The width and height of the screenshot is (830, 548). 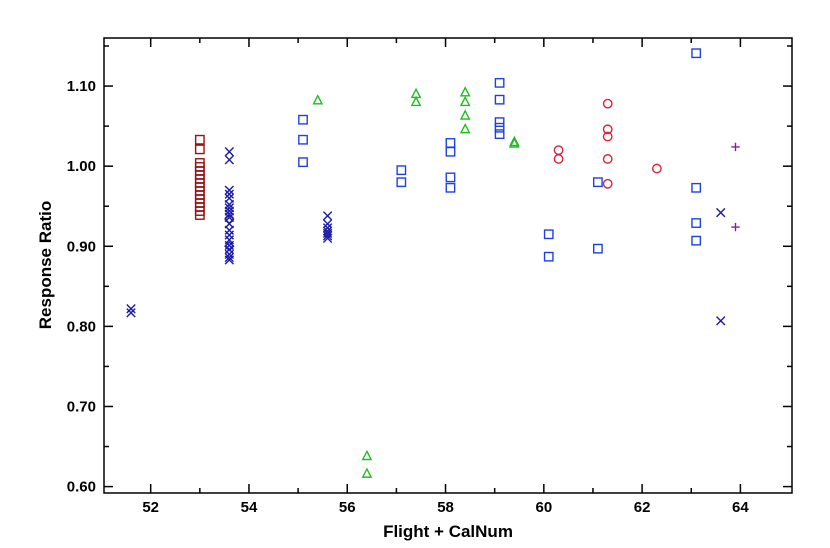 What do you see at coordinates (448, 531) in the screenshot?
I see `x-axis-title: Flight + CalNum` at bounding box center [448, 531].